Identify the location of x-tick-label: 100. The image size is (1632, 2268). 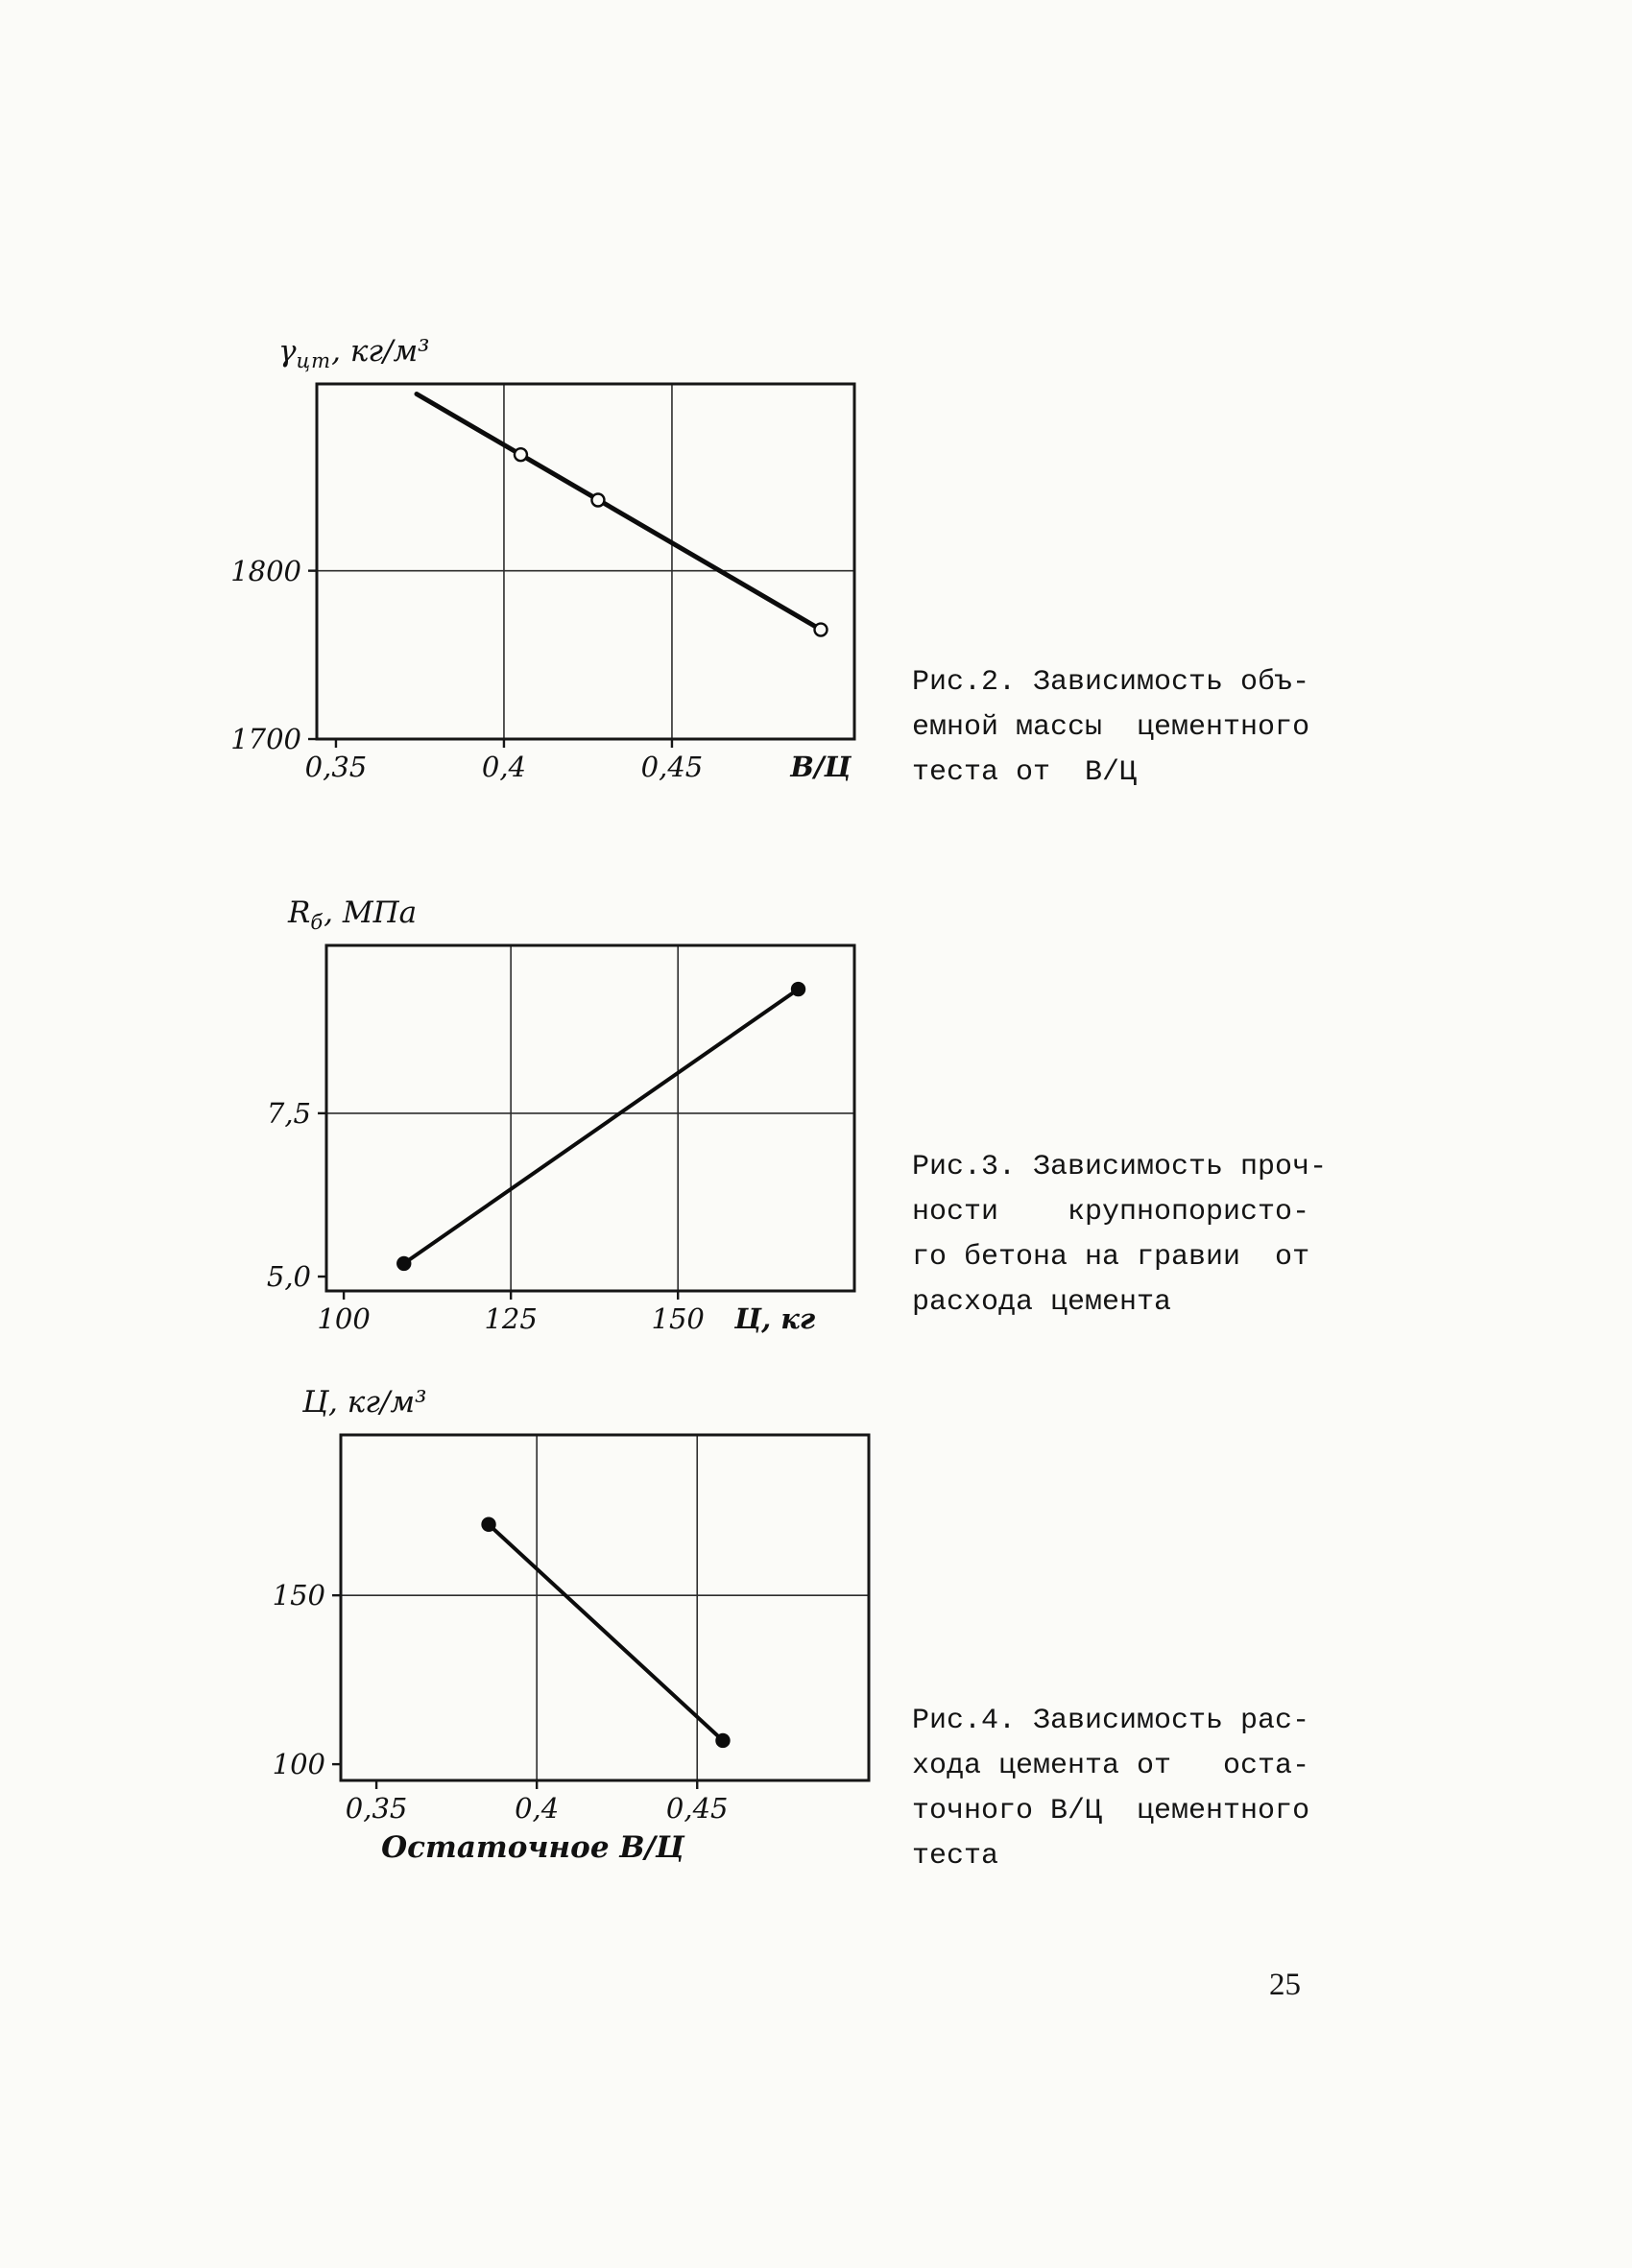
(344, 1318).